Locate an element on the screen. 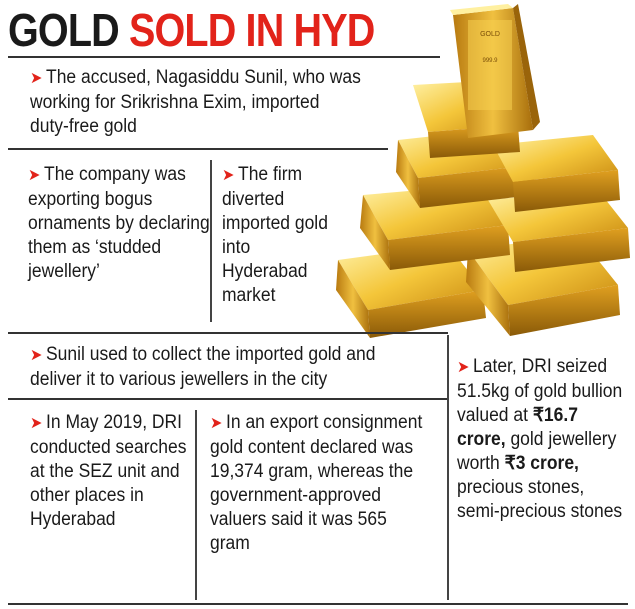 Image resolution: width=635 pixels, height=609 pixels. bar-stamp-purity: 999.9 is located at coordinates (490, 61).